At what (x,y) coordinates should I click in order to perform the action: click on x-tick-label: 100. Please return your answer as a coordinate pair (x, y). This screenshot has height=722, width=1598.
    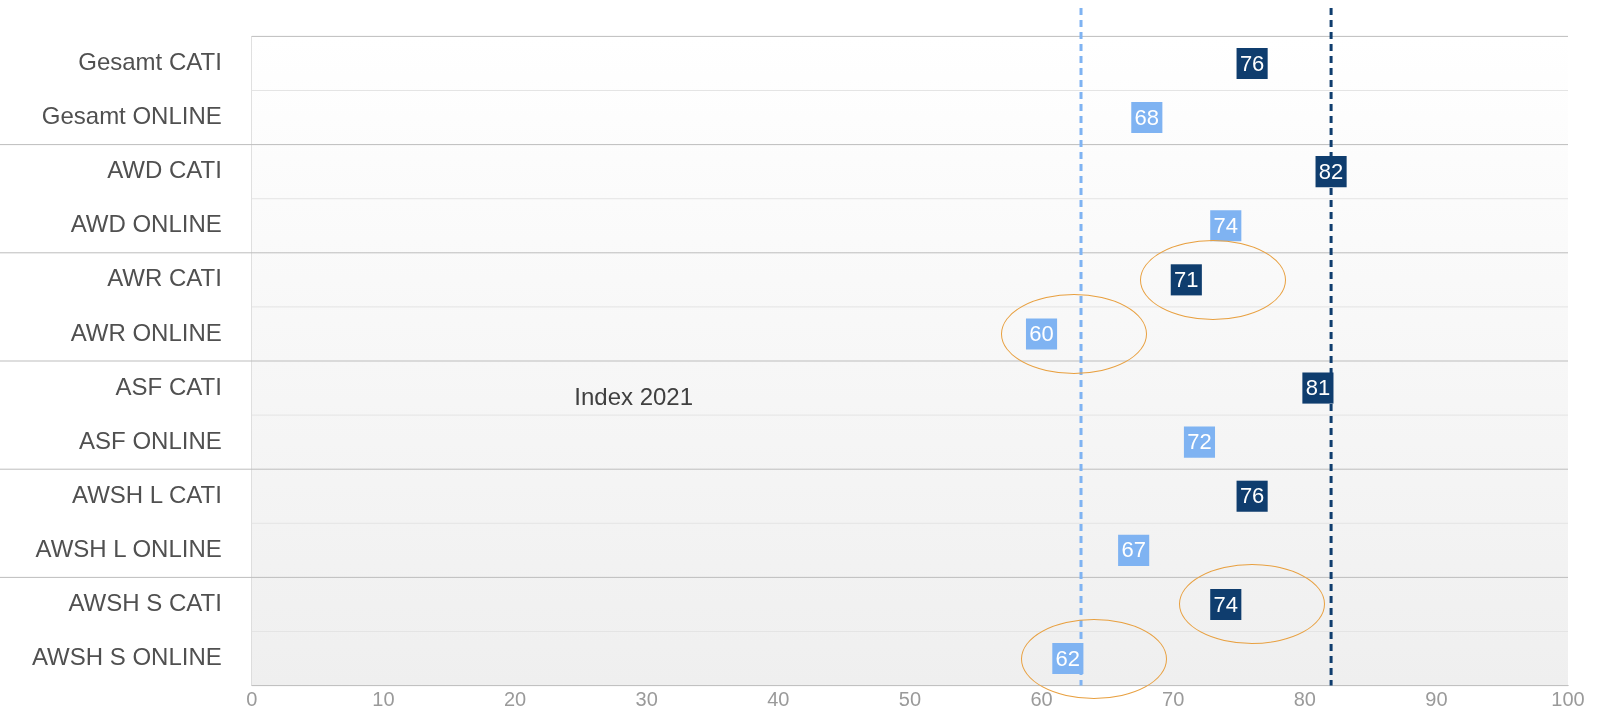
    Looking at the image, I should click on (1568, 699).